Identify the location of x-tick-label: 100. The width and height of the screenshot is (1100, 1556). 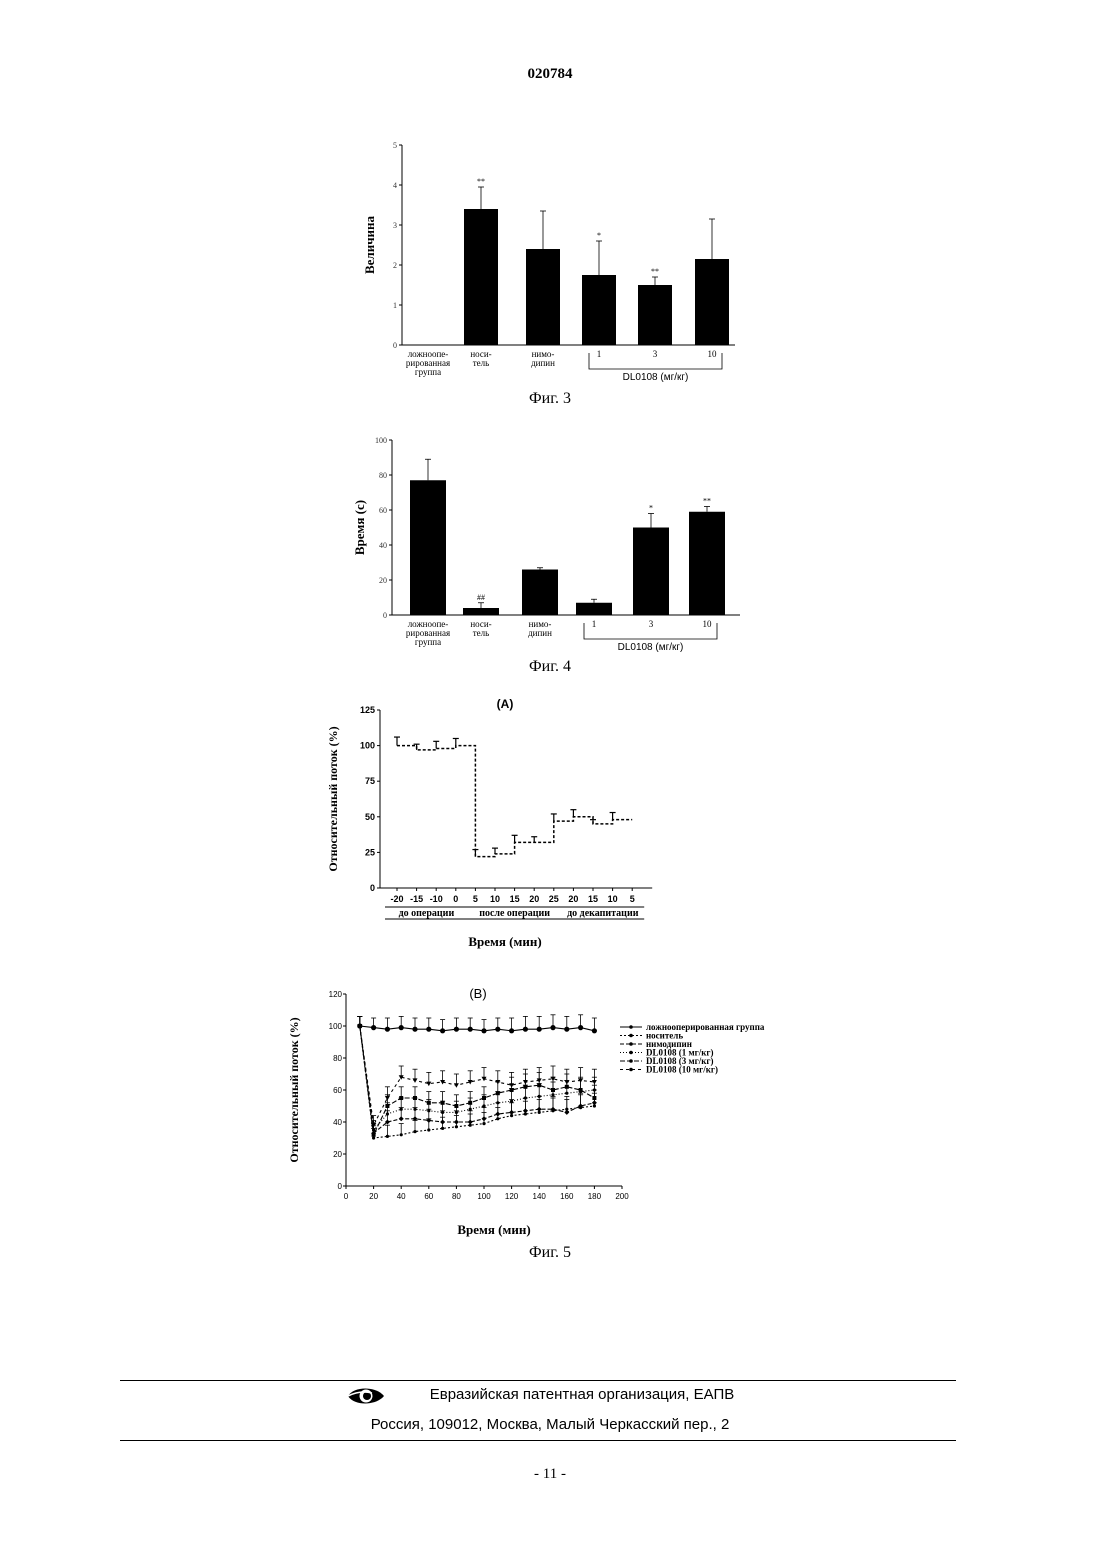
(484, 1196).